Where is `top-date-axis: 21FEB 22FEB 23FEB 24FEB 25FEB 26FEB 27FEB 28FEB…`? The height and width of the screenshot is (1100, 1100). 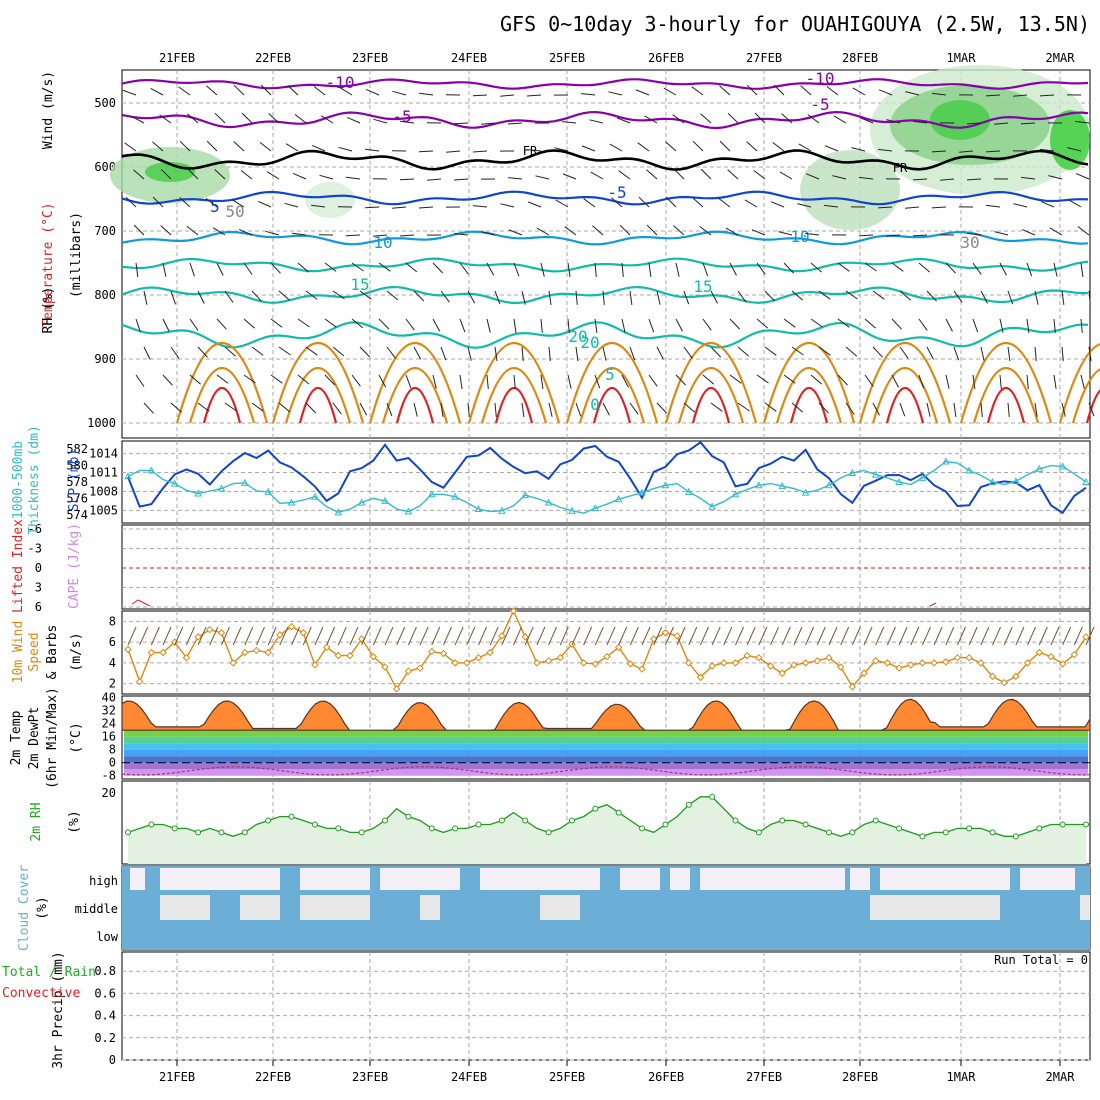
top-date-axis: 21FEB 22FEB 23FEB 24FEB 25FEB 26FEB 27FEB 28FEB… is located at coordinates (617, 58).